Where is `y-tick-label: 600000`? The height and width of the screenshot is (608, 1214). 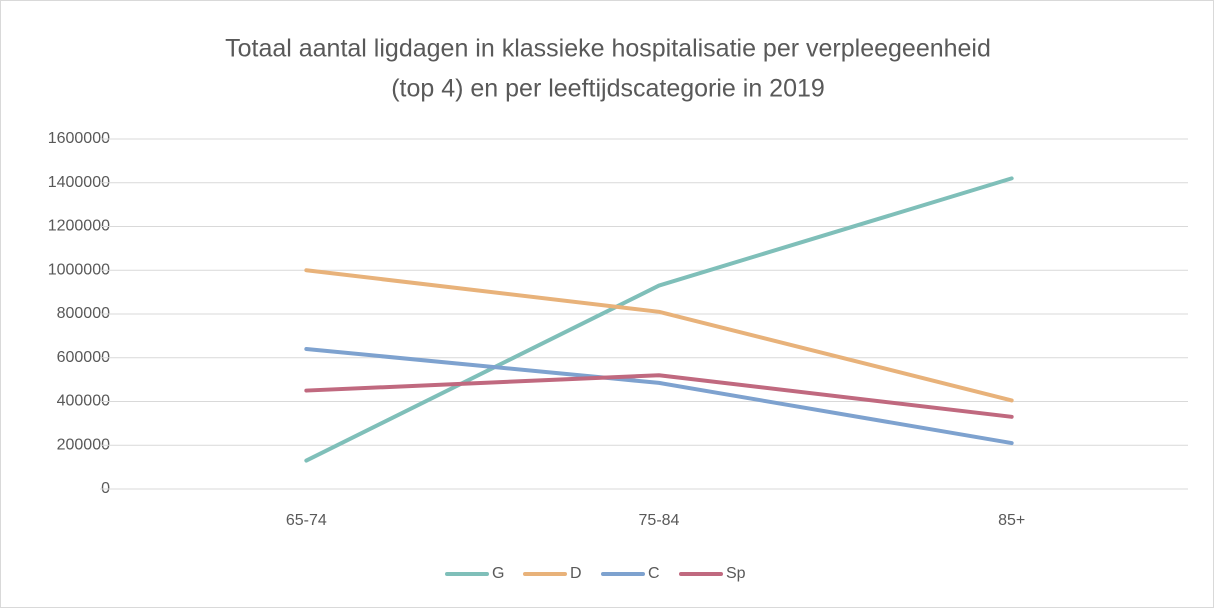 y-tick-label: 600000 is located at coordinates (83, 357).